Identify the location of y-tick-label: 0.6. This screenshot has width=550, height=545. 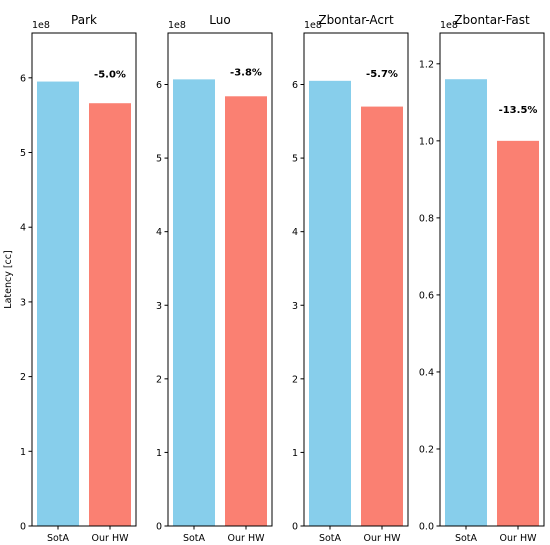
(426, 295).